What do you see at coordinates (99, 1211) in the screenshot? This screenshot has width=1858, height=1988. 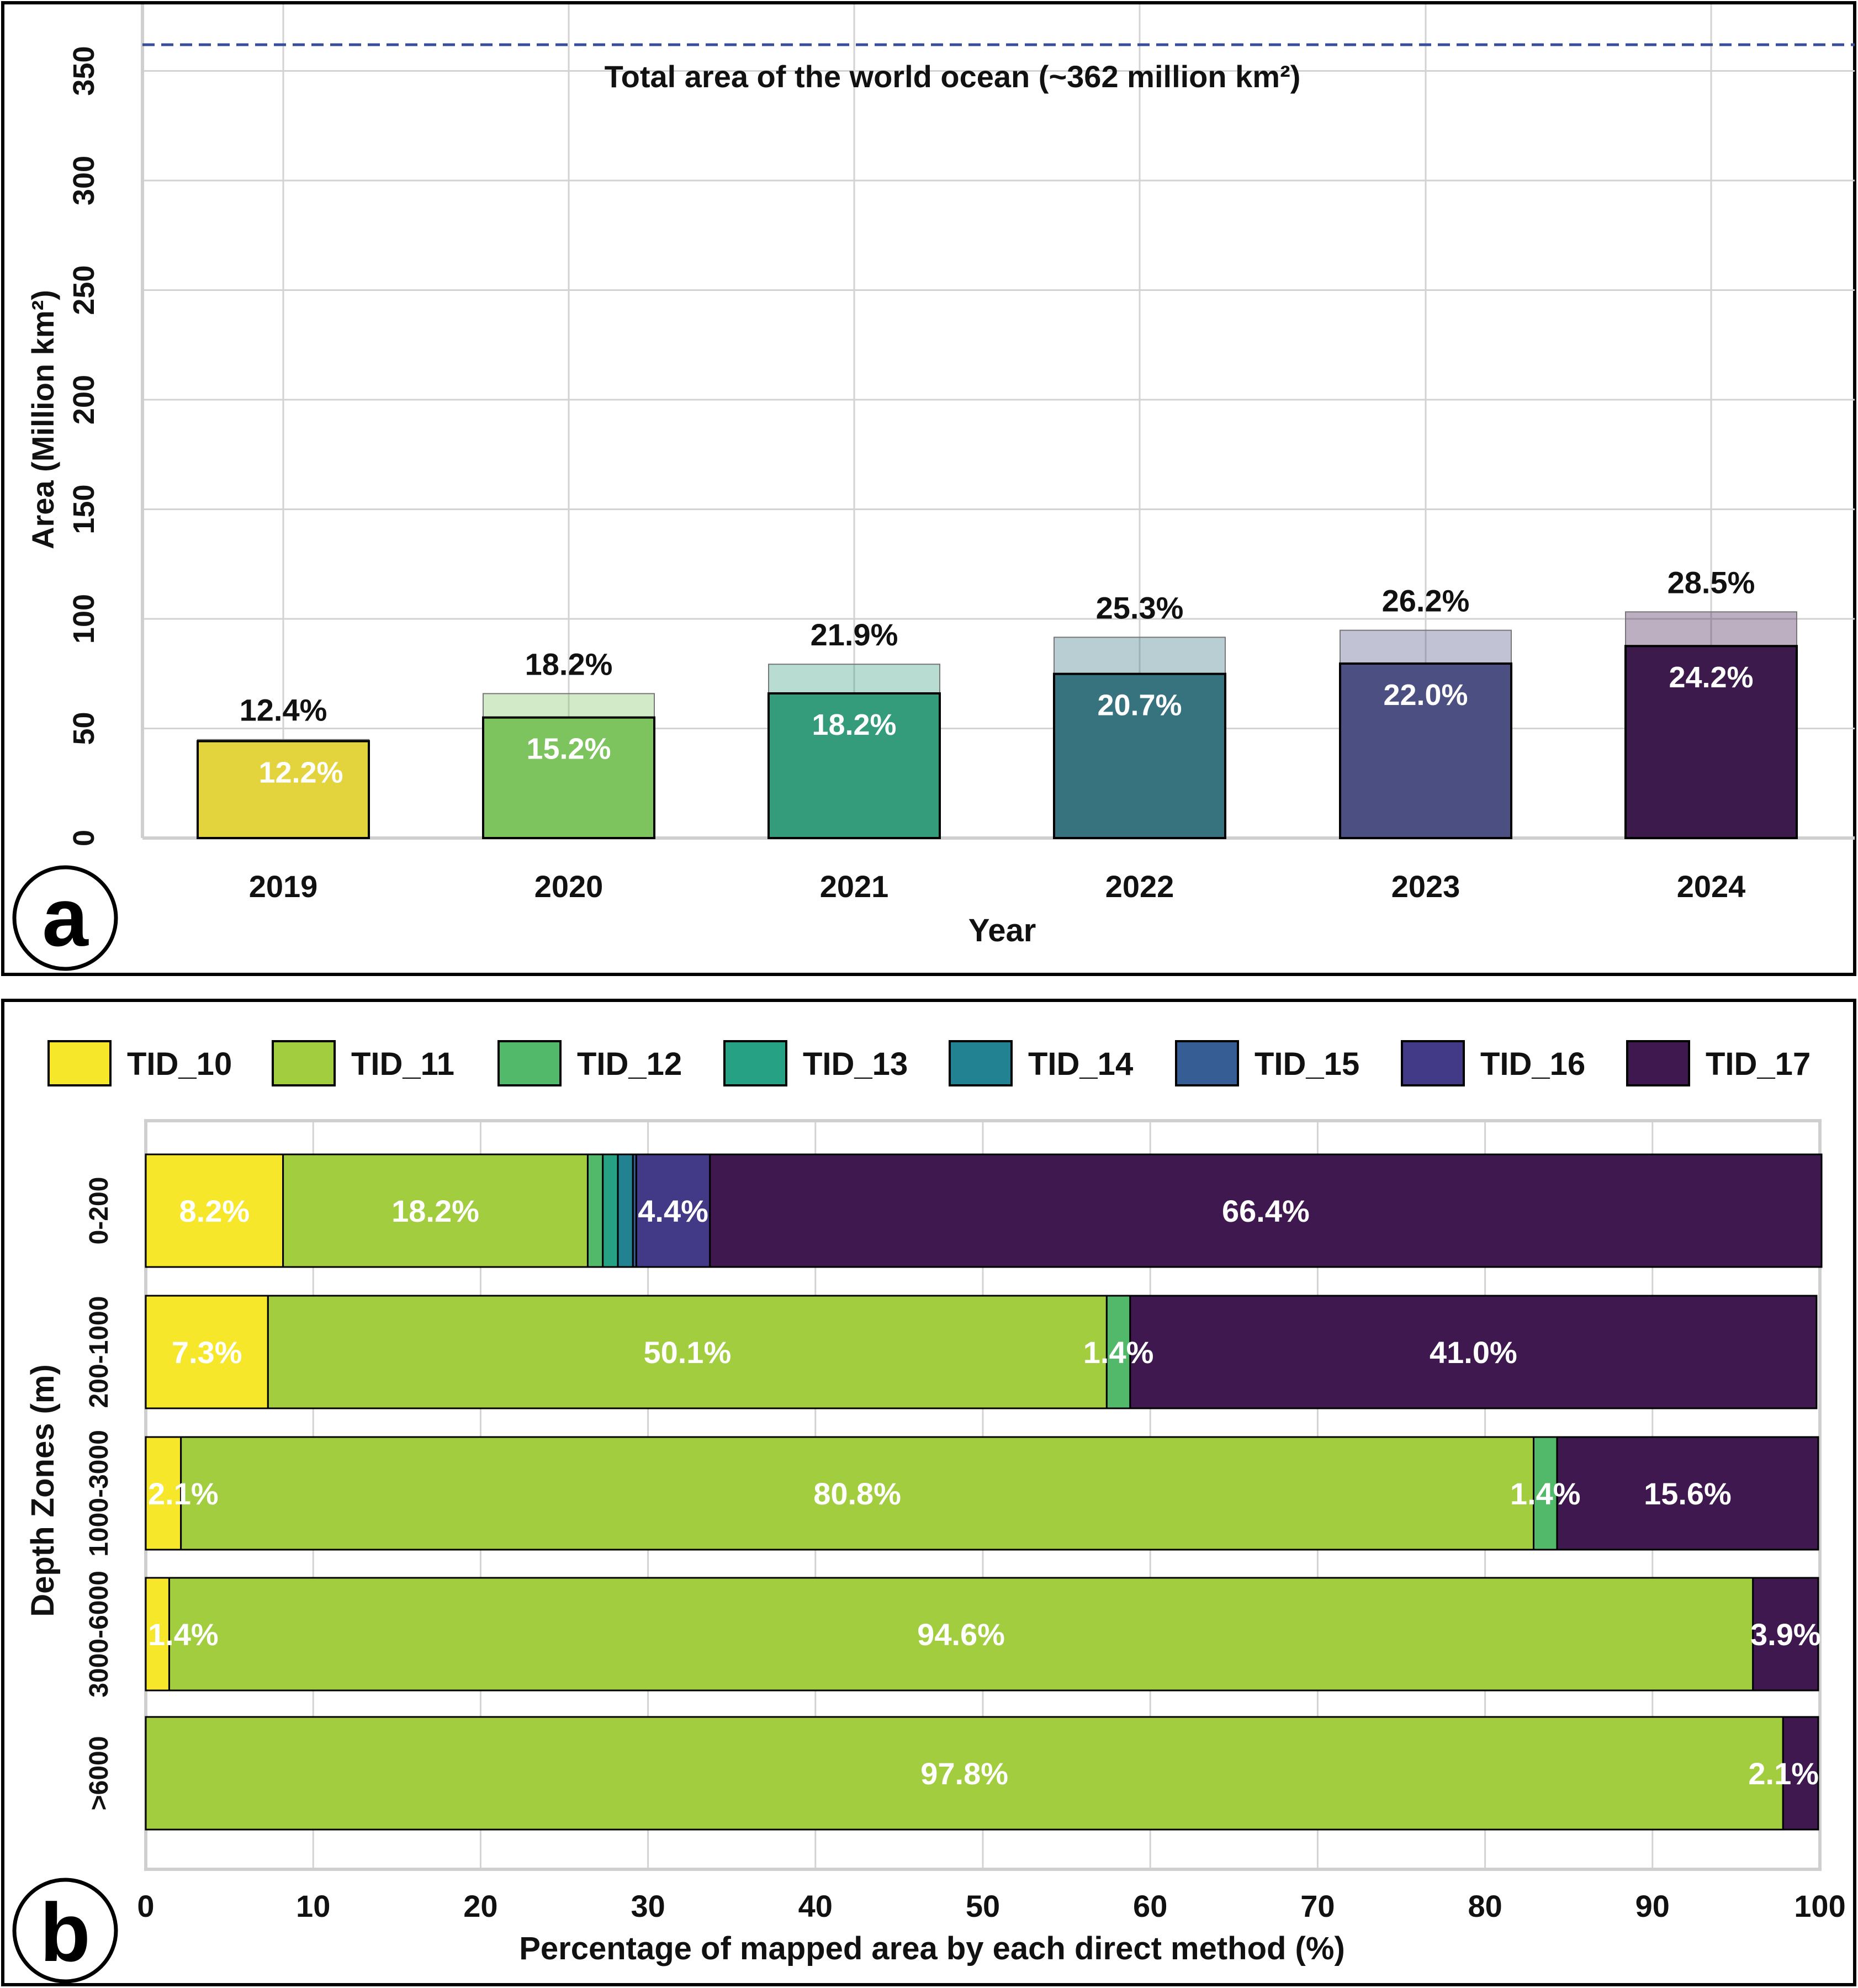 I see `panel-b-y-tick-0-200: 0-200` at bounding box center [99, 1211].